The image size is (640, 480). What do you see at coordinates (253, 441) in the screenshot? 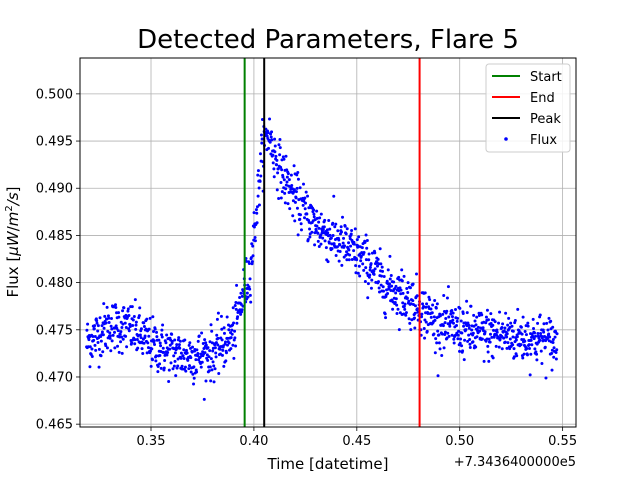
I see `x-tick-label: 0.40` at bounding box center [253, 441].